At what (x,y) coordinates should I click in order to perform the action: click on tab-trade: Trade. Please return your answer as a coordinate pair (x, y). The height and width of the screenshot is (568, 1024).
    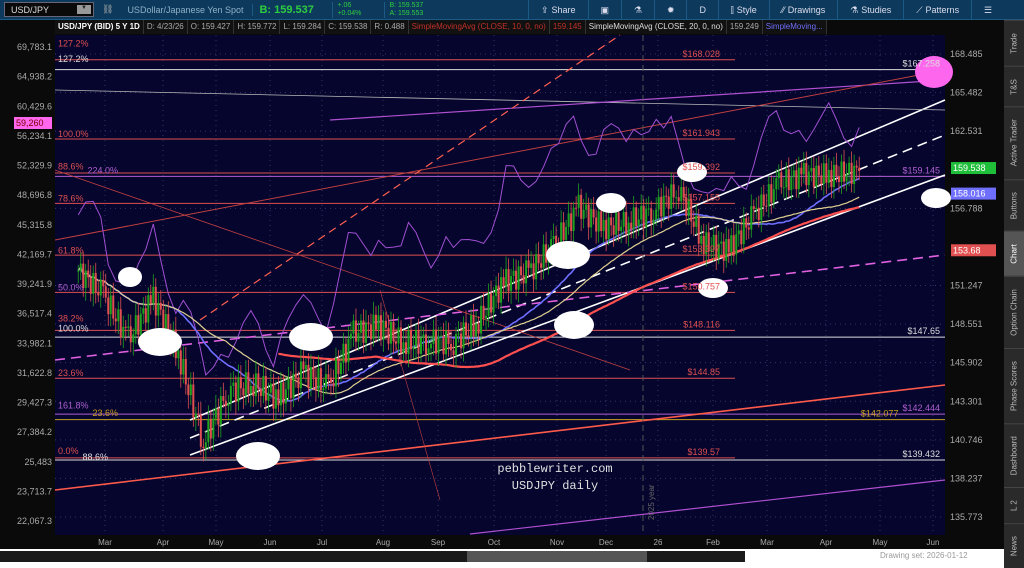
    Looking at the image, I should click on (1014, 43).